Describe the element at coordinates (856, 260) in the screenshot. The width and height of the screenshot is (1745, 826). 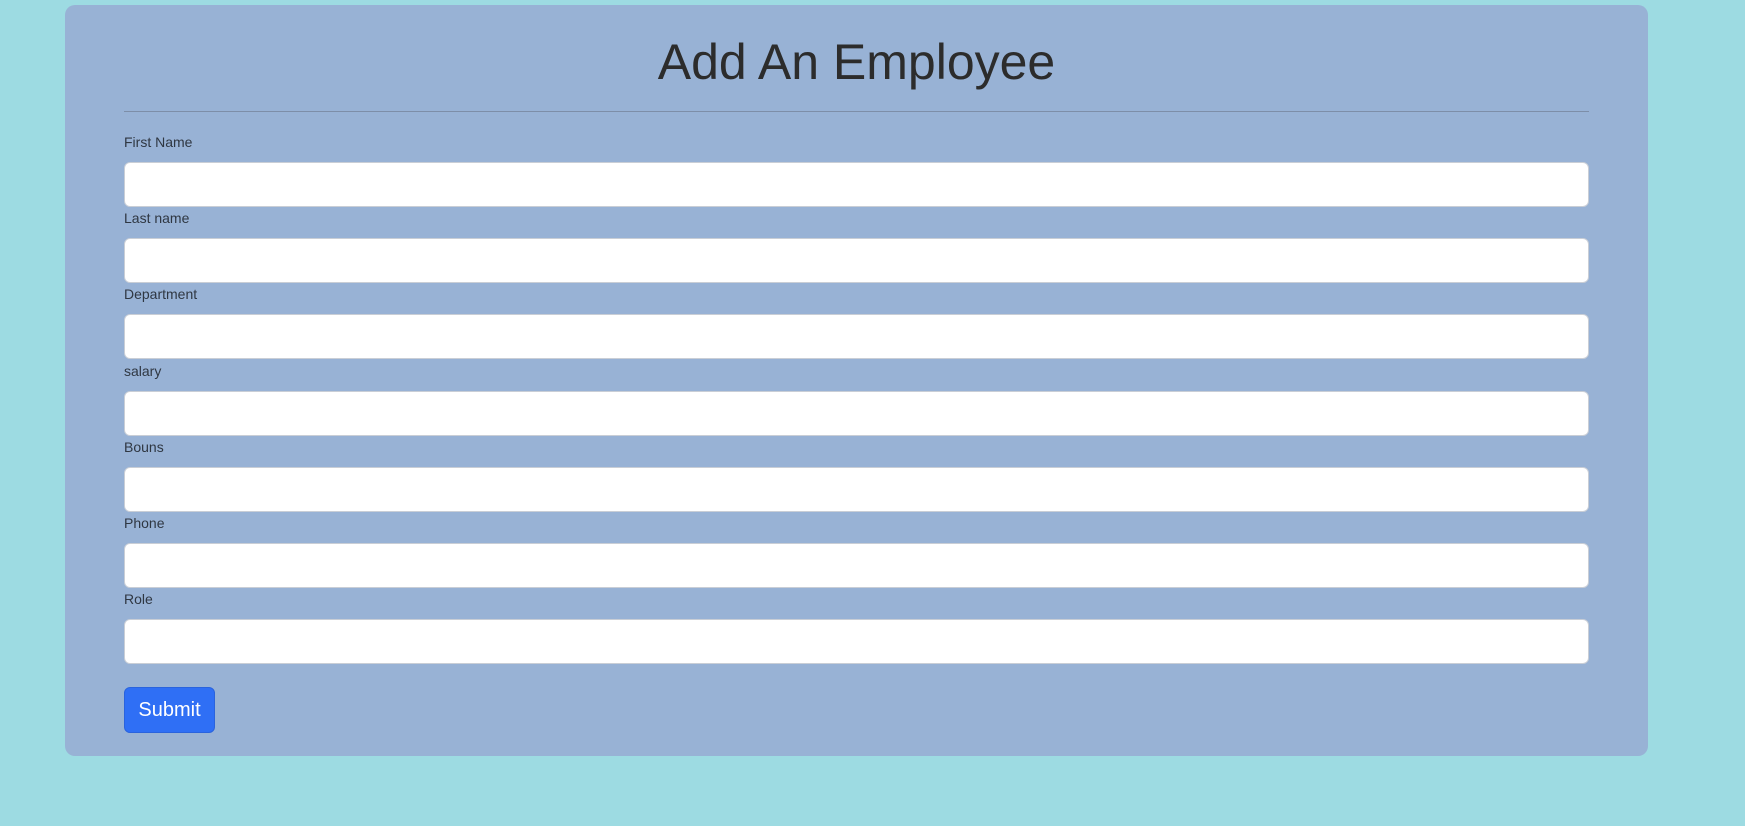
I see `last-name-input` at that location.